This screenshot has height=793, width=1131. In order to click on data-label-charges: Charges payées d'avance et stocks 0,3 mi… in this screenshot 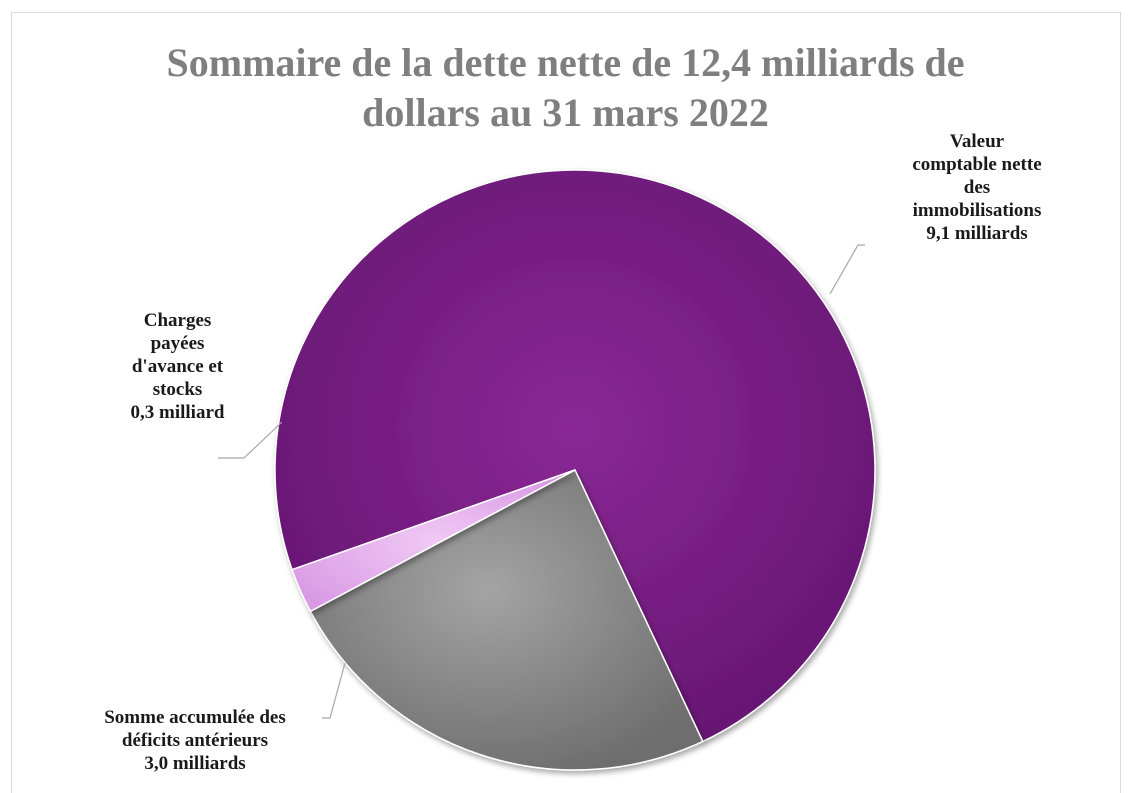, I will do `click(177, 366)`.